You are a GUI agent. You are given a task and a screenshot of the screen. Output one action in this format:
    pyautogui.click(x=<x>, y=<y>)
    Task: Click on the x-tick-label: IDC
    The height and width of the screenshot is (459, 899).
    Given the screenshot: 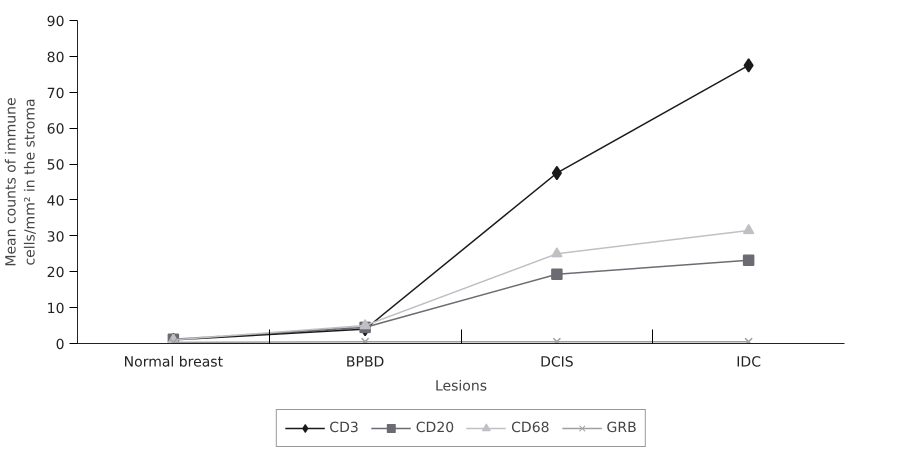 What is the action you would take?
    pyautogui.click(x=749, y=362)
    